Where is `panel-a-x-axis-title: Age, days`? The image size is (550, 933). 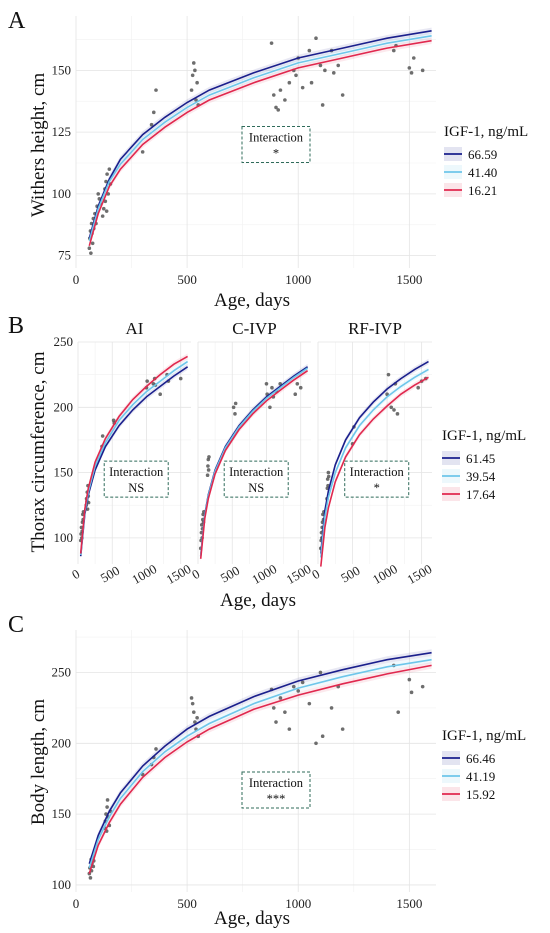 panel-a-x-axis-title: Age, days is located at coordinates (252, 300).